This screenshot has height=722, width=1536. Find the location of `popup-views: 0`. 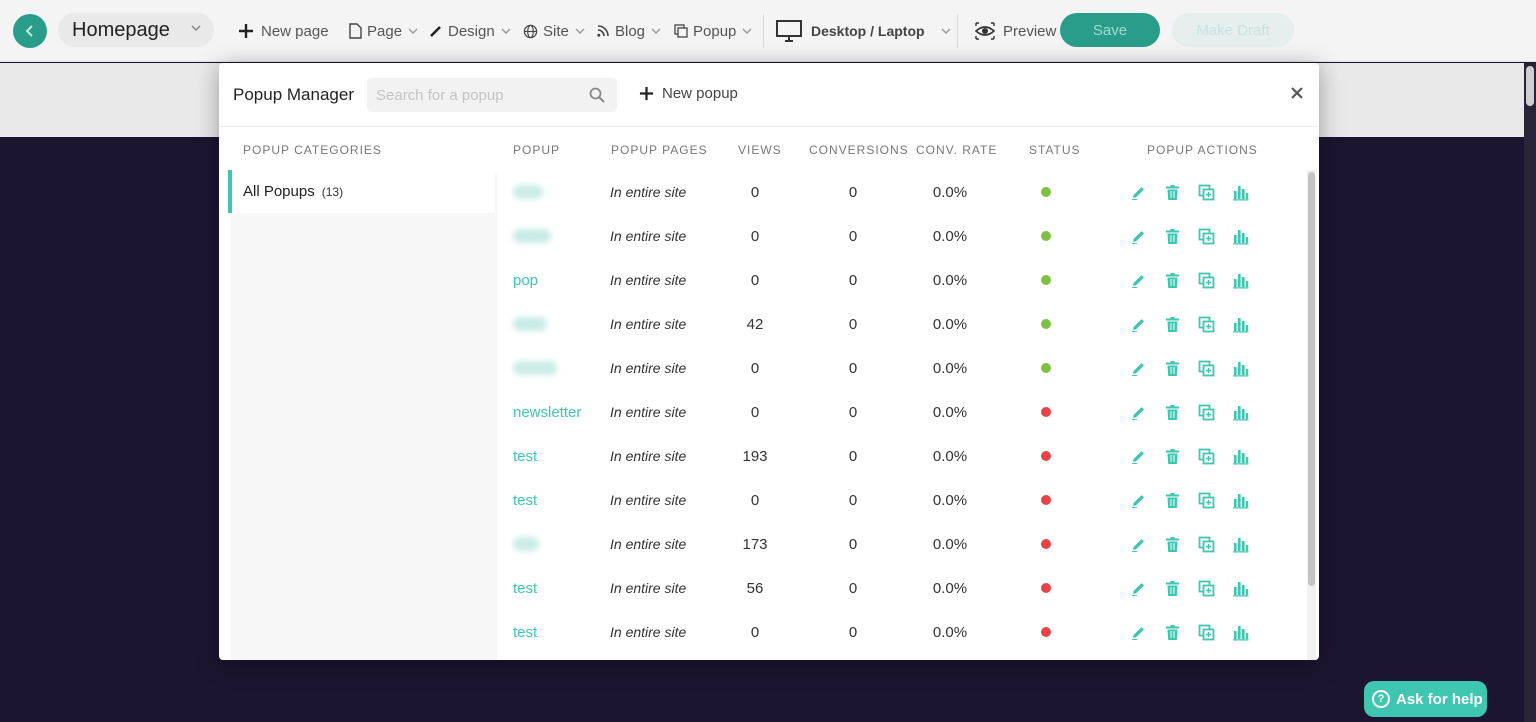

popup-views: 0 is located at coordinates (755, 280).